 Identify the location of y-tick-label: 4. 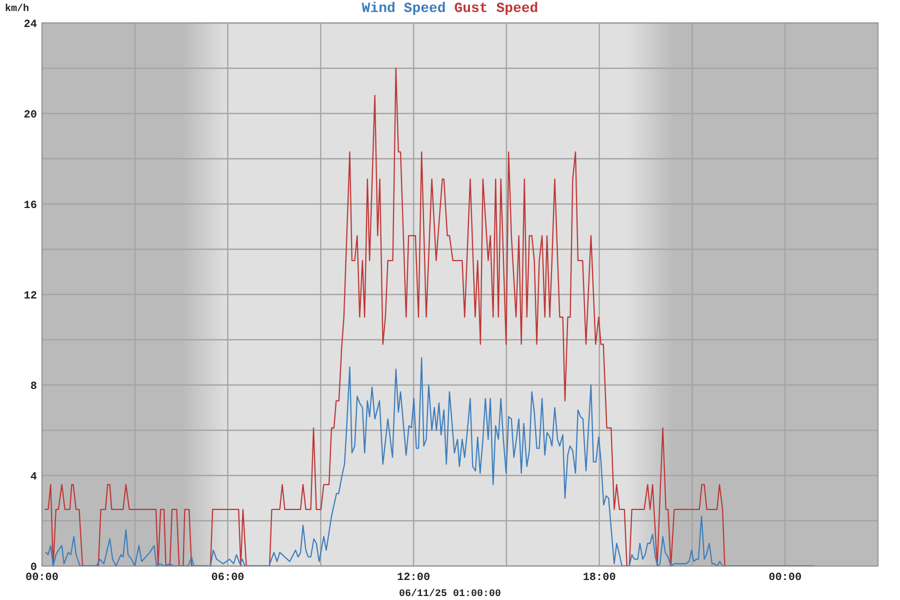
(34, 477).